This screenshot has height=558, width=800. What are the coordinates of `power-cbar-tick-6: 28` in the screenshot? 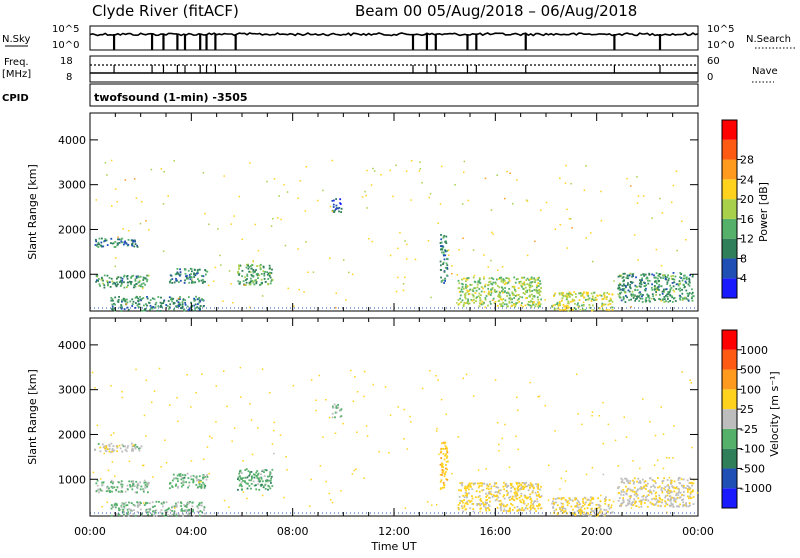 It's located at (747, 160).